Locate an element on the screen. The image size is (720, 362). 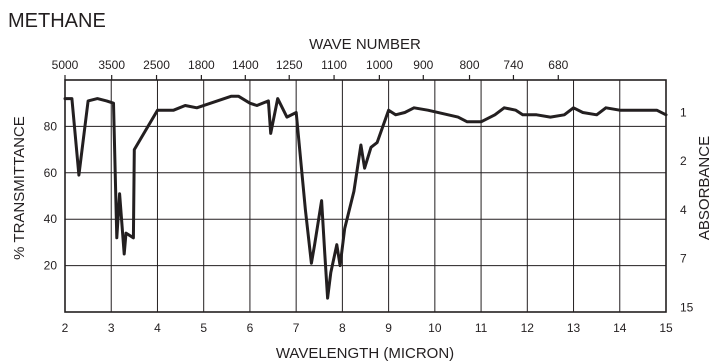
wavenumber-tick-label: 5000 is located at coordinates (65, 65).